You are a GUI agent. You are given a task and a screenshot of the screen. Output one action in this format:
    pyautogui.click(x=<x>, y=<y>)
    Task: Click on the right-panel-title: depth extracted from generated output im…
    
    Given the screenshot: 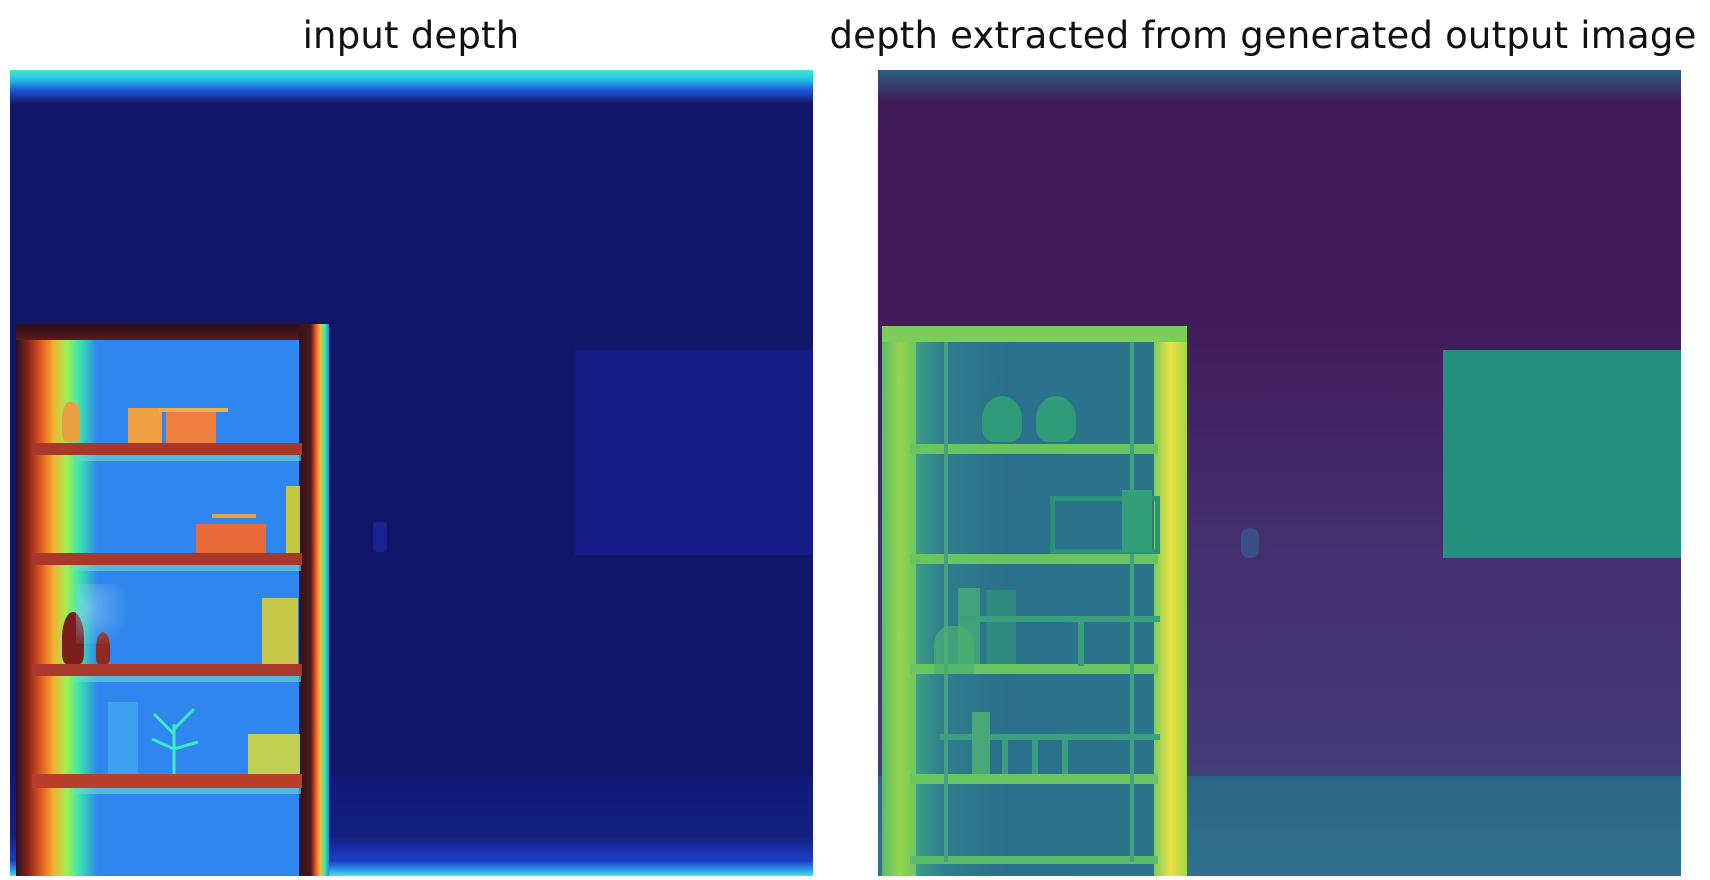 What is the action you would take?
    pyautogui.click(x=1263, y=35)
    